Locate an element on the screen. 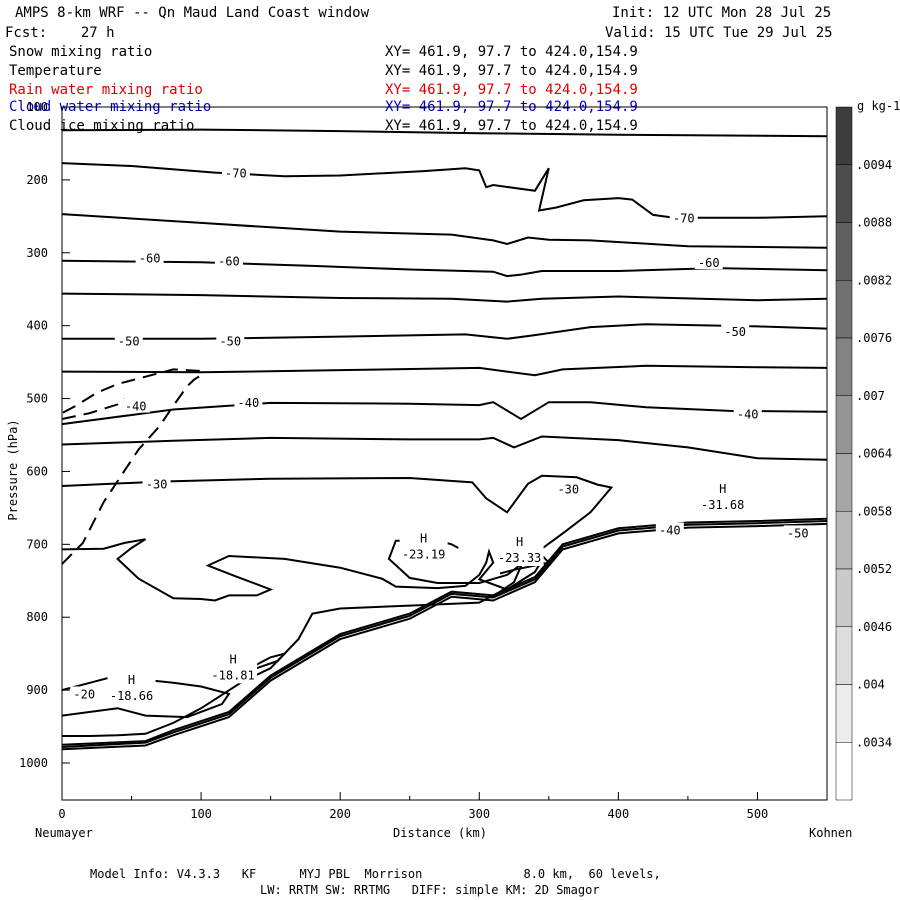 This screenshot has width=900, height=900. x-axis-title: Distance (km) is located at coordinates (440, 833).